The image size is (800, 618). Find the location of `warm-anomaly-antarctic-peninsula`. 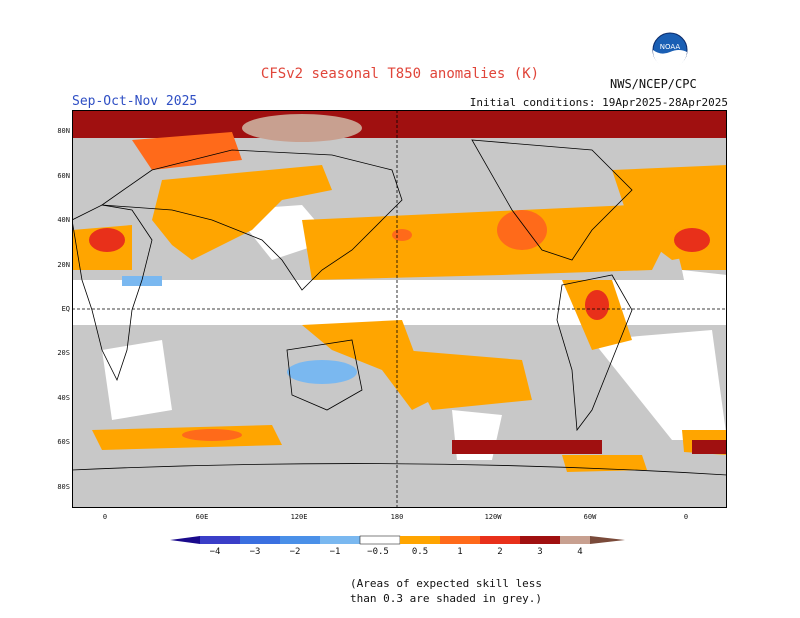

warm-anomaly-antarctic-peninsula is located at coordinates (604, 463).